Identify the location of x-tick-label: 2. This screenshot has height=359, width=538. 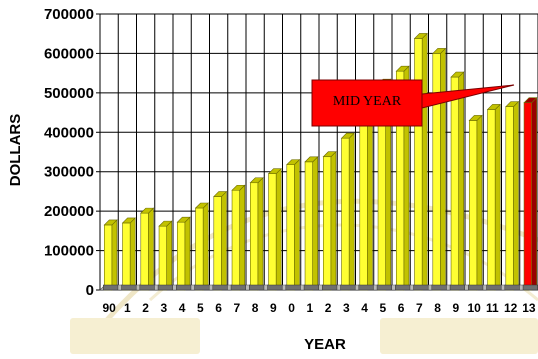
(328, 308).